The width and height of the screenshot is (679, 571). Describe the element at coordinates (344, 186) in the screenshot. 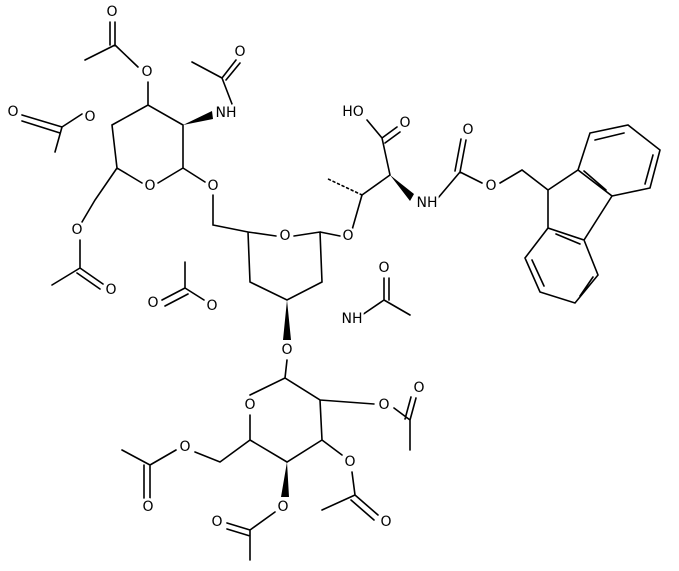

I see `hashed-bond` at that location.